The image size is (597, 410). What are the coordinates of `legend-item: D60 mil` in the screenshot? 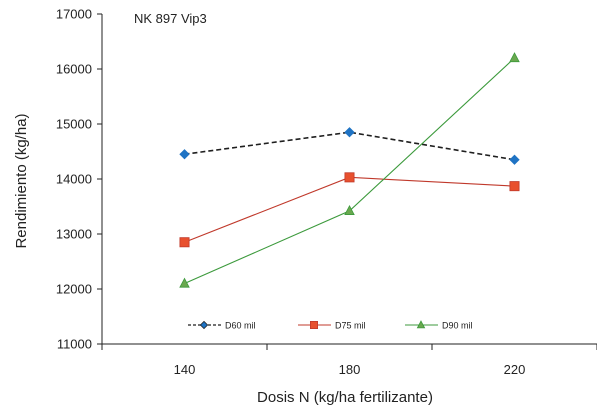 It's located at (222, 326).